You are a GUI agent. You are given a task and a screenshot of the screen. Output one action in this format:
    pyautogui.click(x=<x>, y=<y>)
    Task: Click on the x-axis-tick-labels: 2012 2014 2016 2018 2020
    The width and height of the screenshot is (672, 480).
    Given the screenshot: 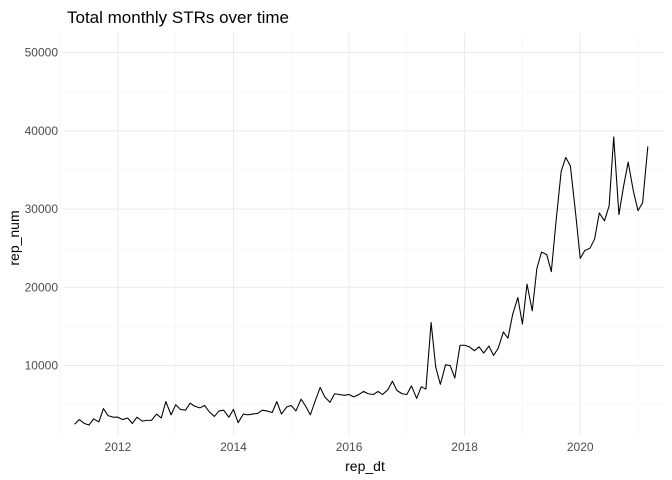 What is the action you would take?
    pyautogui.click(x=349, y=447)
    